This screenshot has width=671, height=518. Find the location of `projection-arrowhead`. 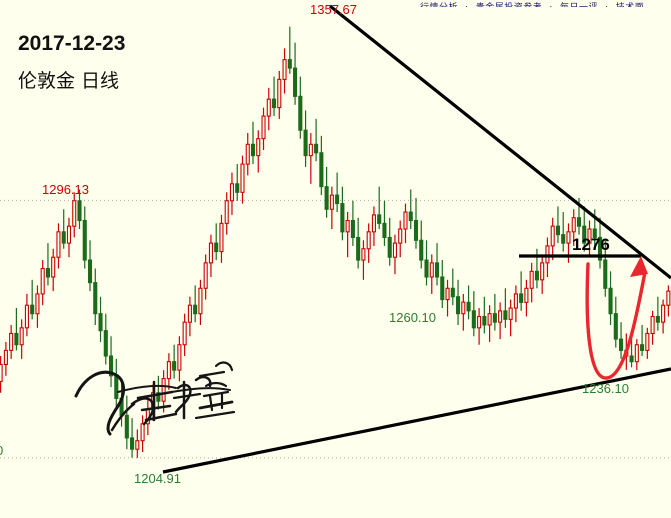

projection-arrowhead is located at coordinates (639, 266).